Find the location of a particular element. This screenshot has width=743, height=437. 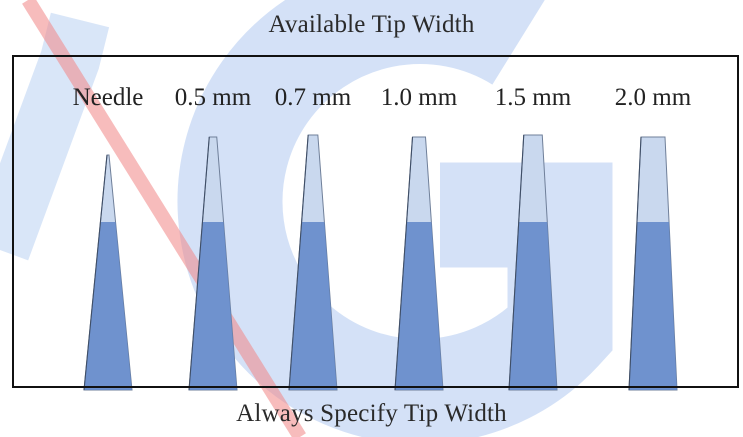

tip-shape-1-5-mm is located at coordinates (533, 262).